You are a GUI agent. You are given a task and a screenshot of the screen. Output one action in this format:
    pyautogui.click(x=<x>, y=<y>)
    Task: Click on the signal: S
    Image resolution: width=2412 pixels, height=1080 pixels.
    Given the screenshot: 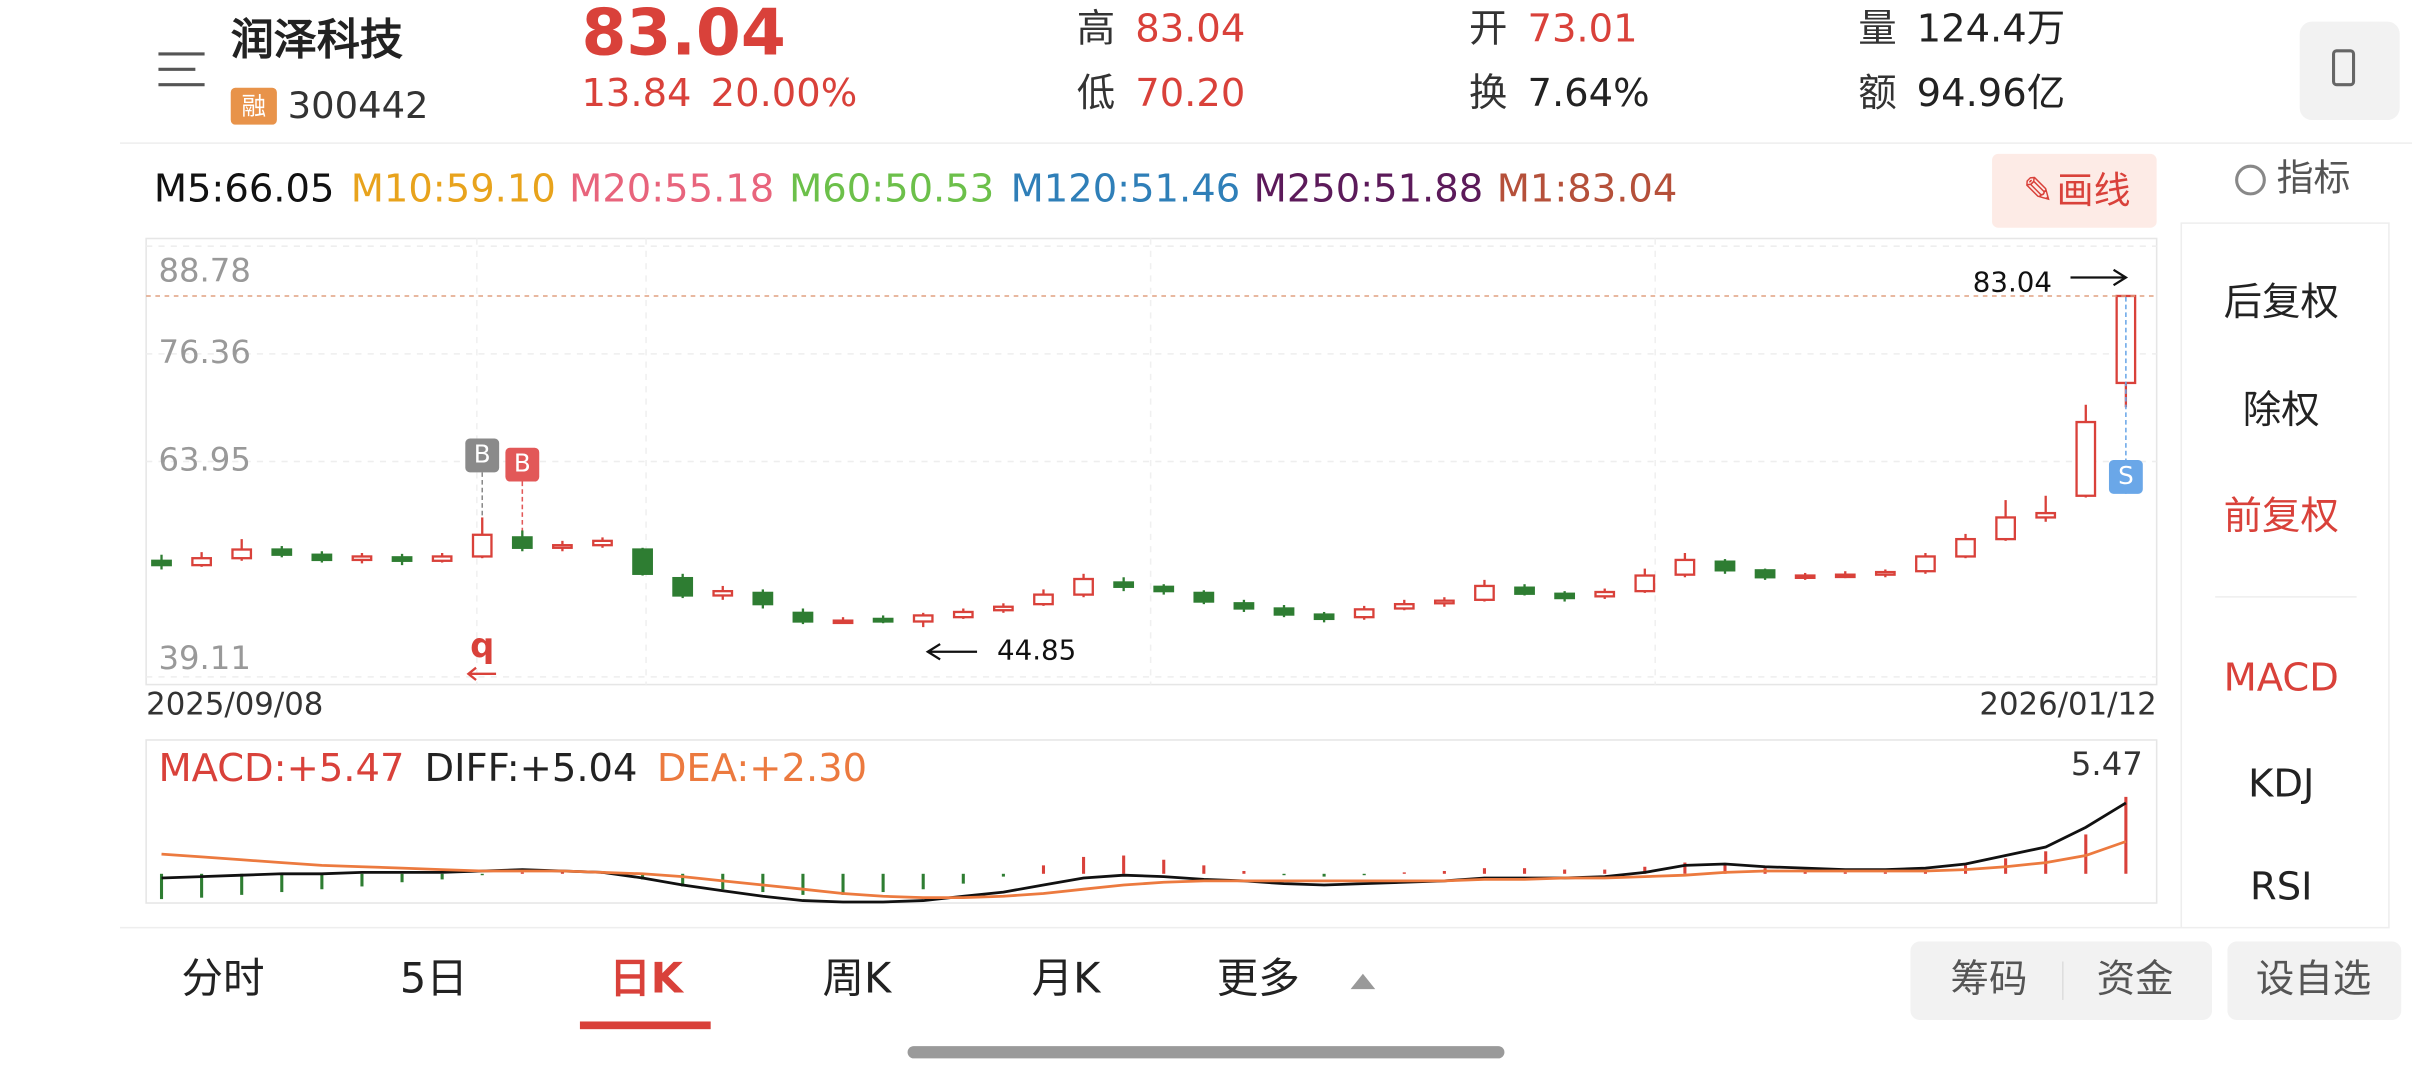 What is the action you would take?
    pyautogui.click(x=2126, y=475)
    